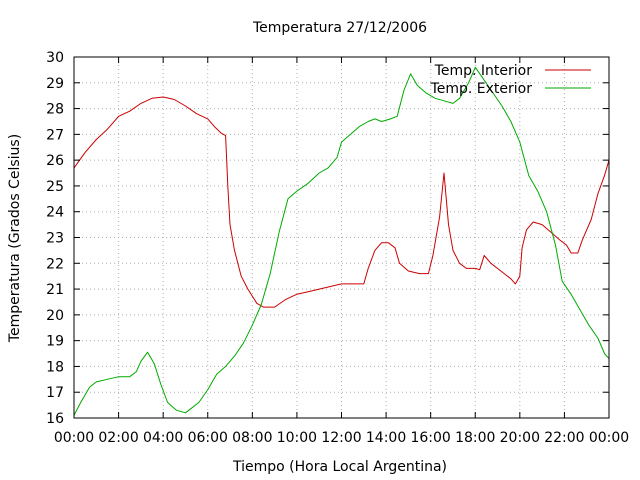 This screenshot has height=480, width=640. I want to click on y-tick-label: 19, so click(55, 342).